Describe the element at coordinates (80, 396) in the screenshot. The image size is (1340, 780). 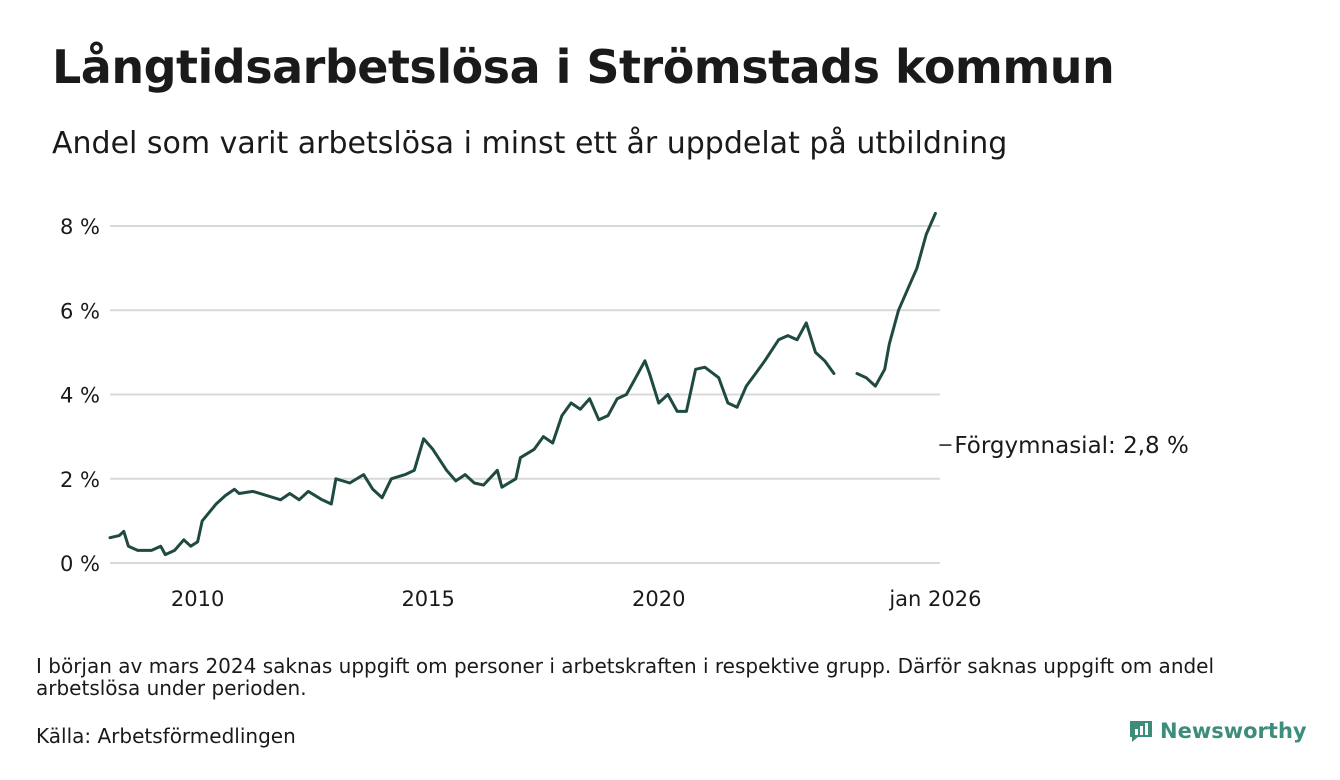
I see `y-tick-label: 4 %` at that location.